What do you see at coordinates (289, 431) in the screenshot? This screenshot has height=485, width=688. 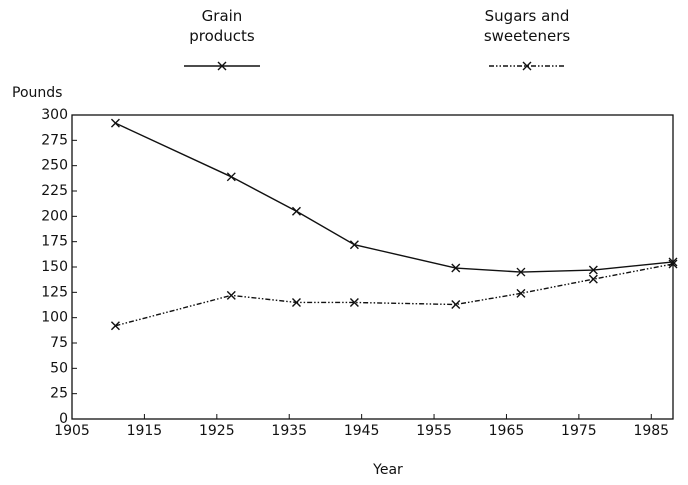 I see `x-tick-label: 1935` at bounding box center [289, 431].